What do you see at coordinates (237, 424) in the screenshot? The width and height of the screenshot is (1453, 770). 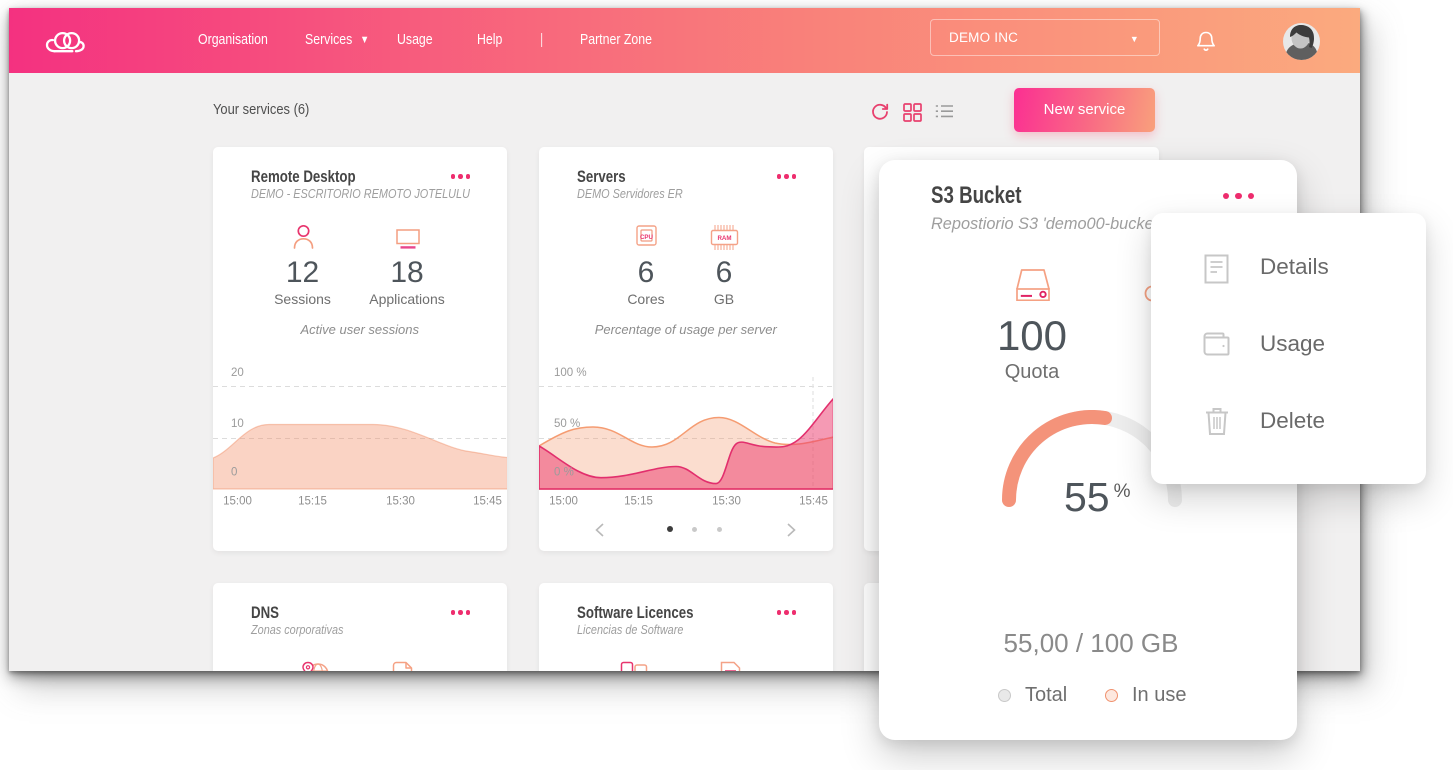 I see `svg-text: 10` at bounding box center [237, 424].